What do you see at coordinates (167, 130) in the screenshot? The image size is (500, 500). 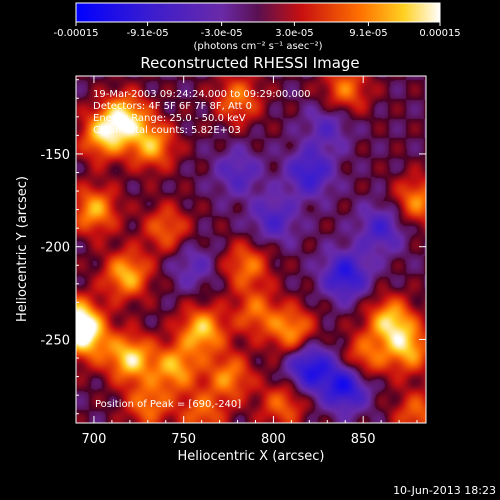 I see `annotation-line: Clean Total counts: 5.82E+03` at bounding box center [167, 130].